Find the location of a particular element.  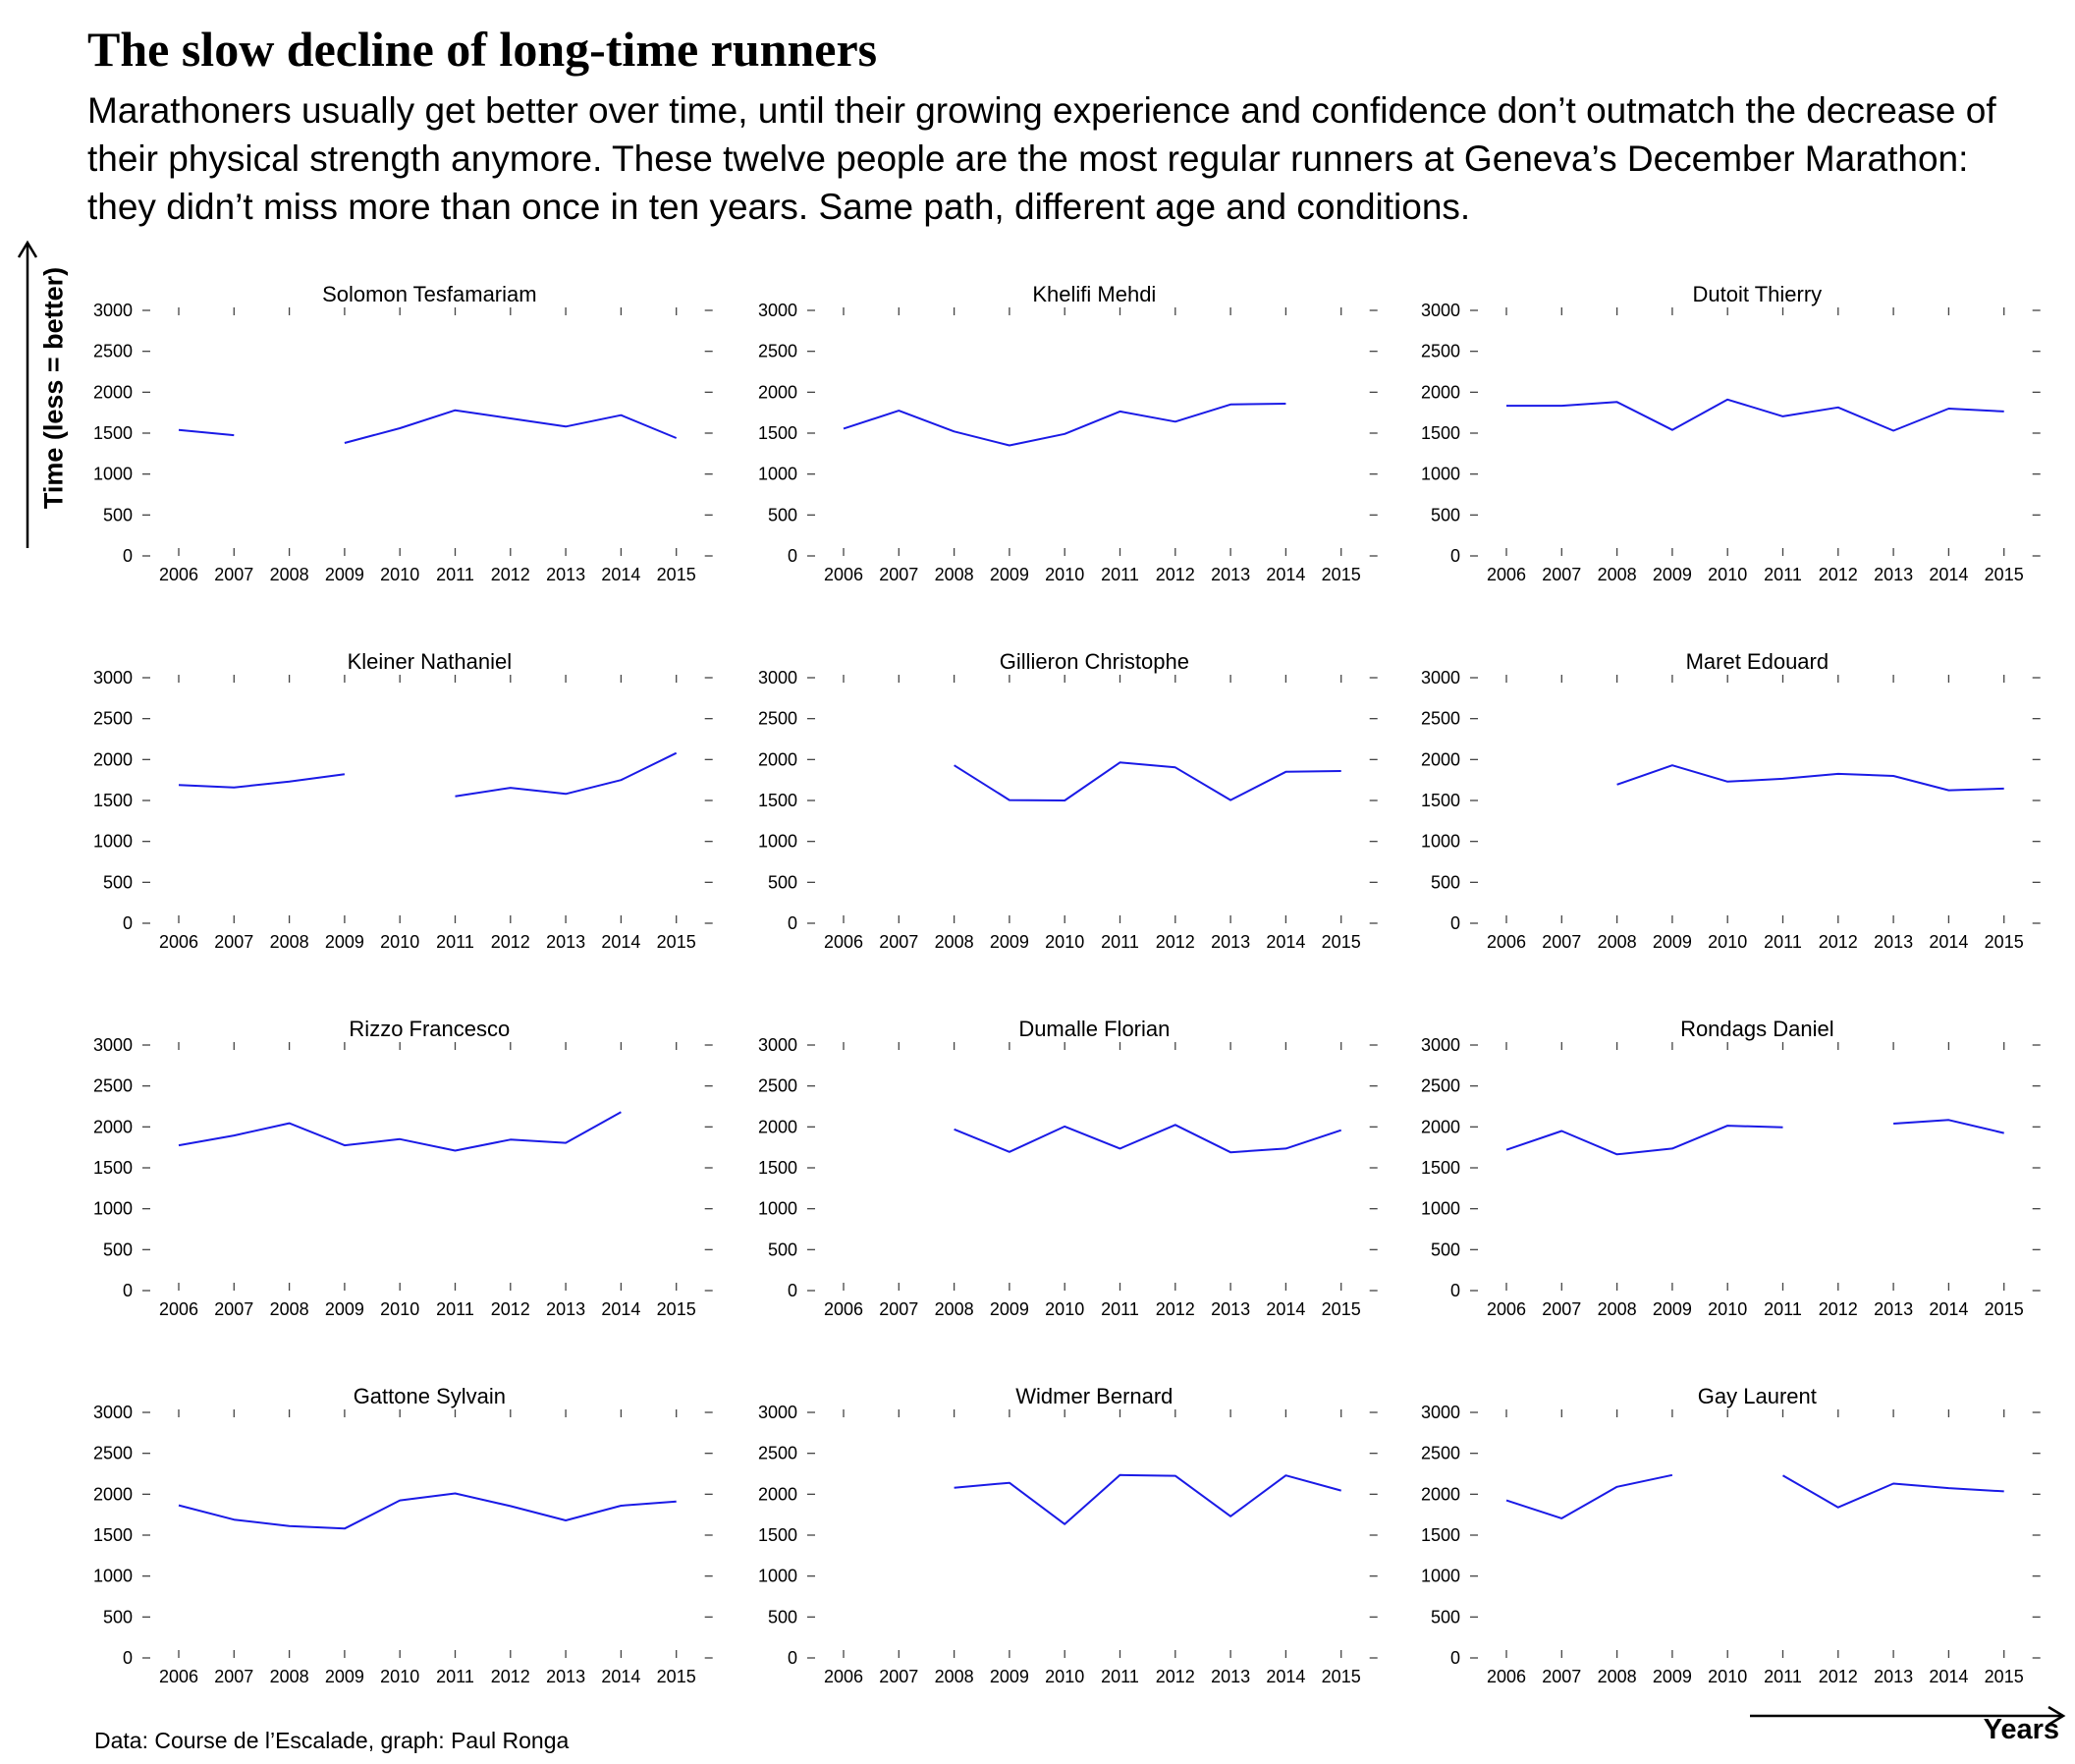

x-axis-label: Years is located at coordinates (2021, 1729).